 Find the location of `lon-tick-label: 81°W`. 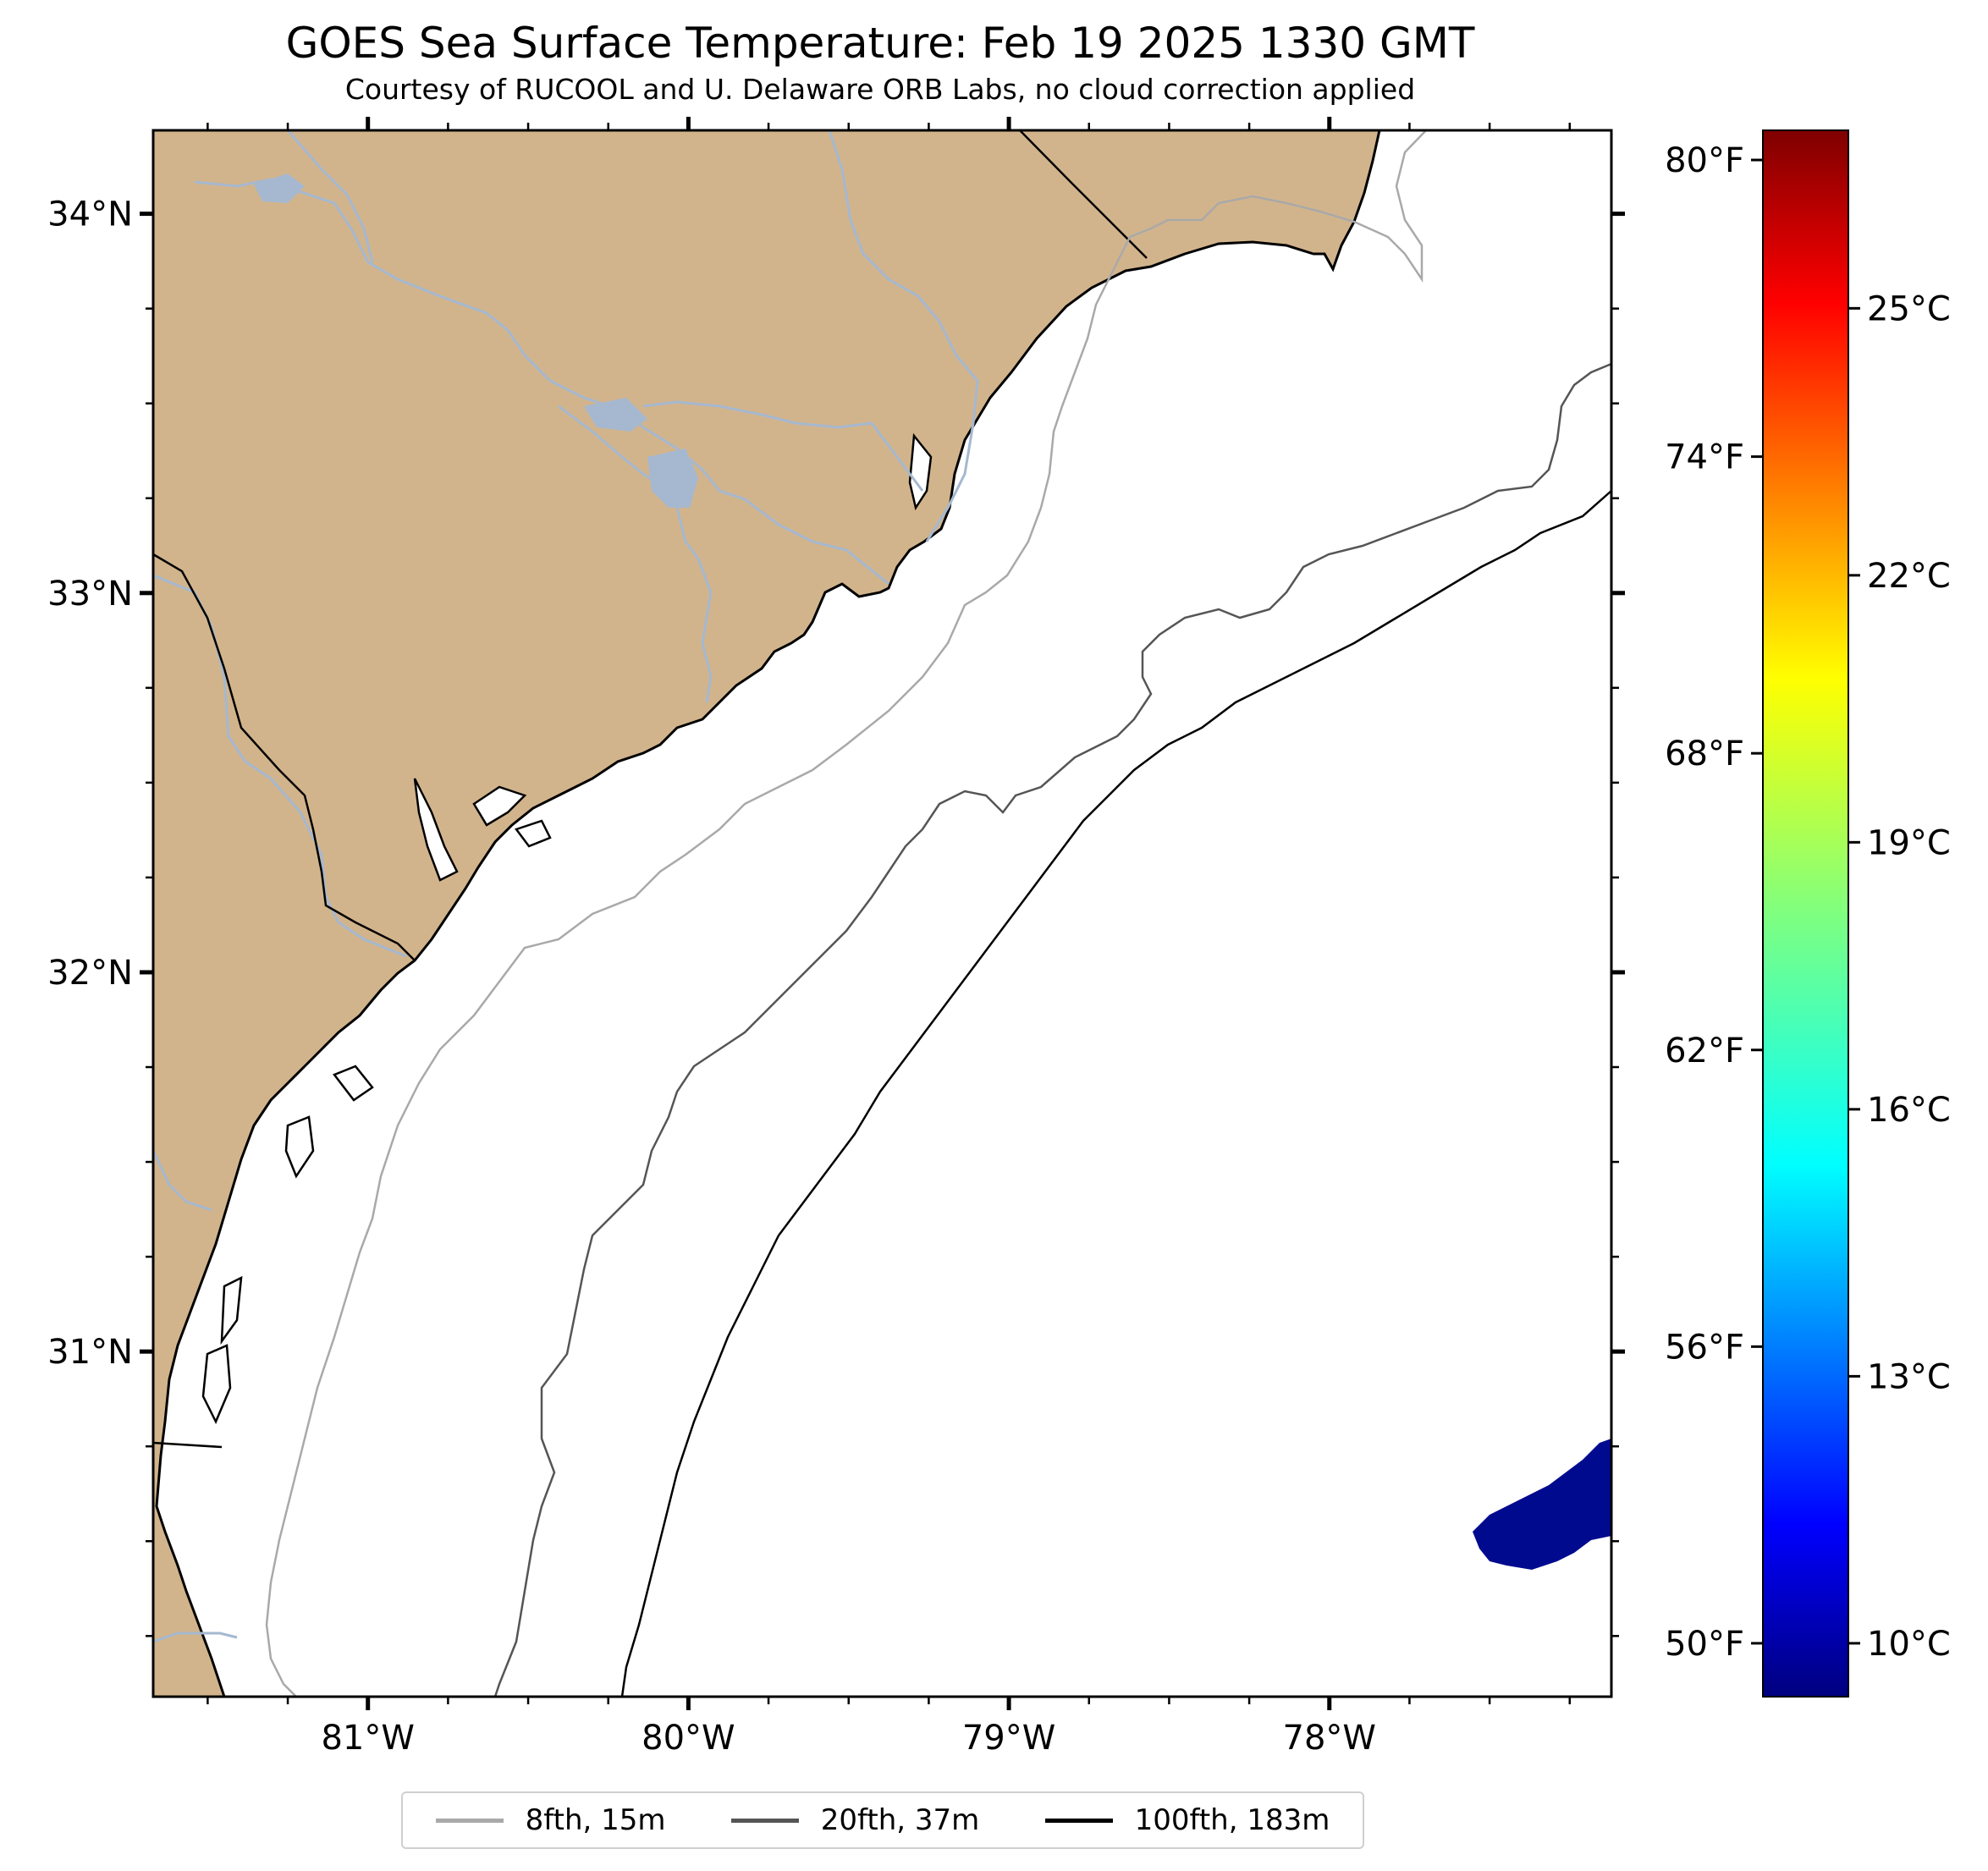

lon-tick-label: 81°W is located at coordinates (367, 1739).